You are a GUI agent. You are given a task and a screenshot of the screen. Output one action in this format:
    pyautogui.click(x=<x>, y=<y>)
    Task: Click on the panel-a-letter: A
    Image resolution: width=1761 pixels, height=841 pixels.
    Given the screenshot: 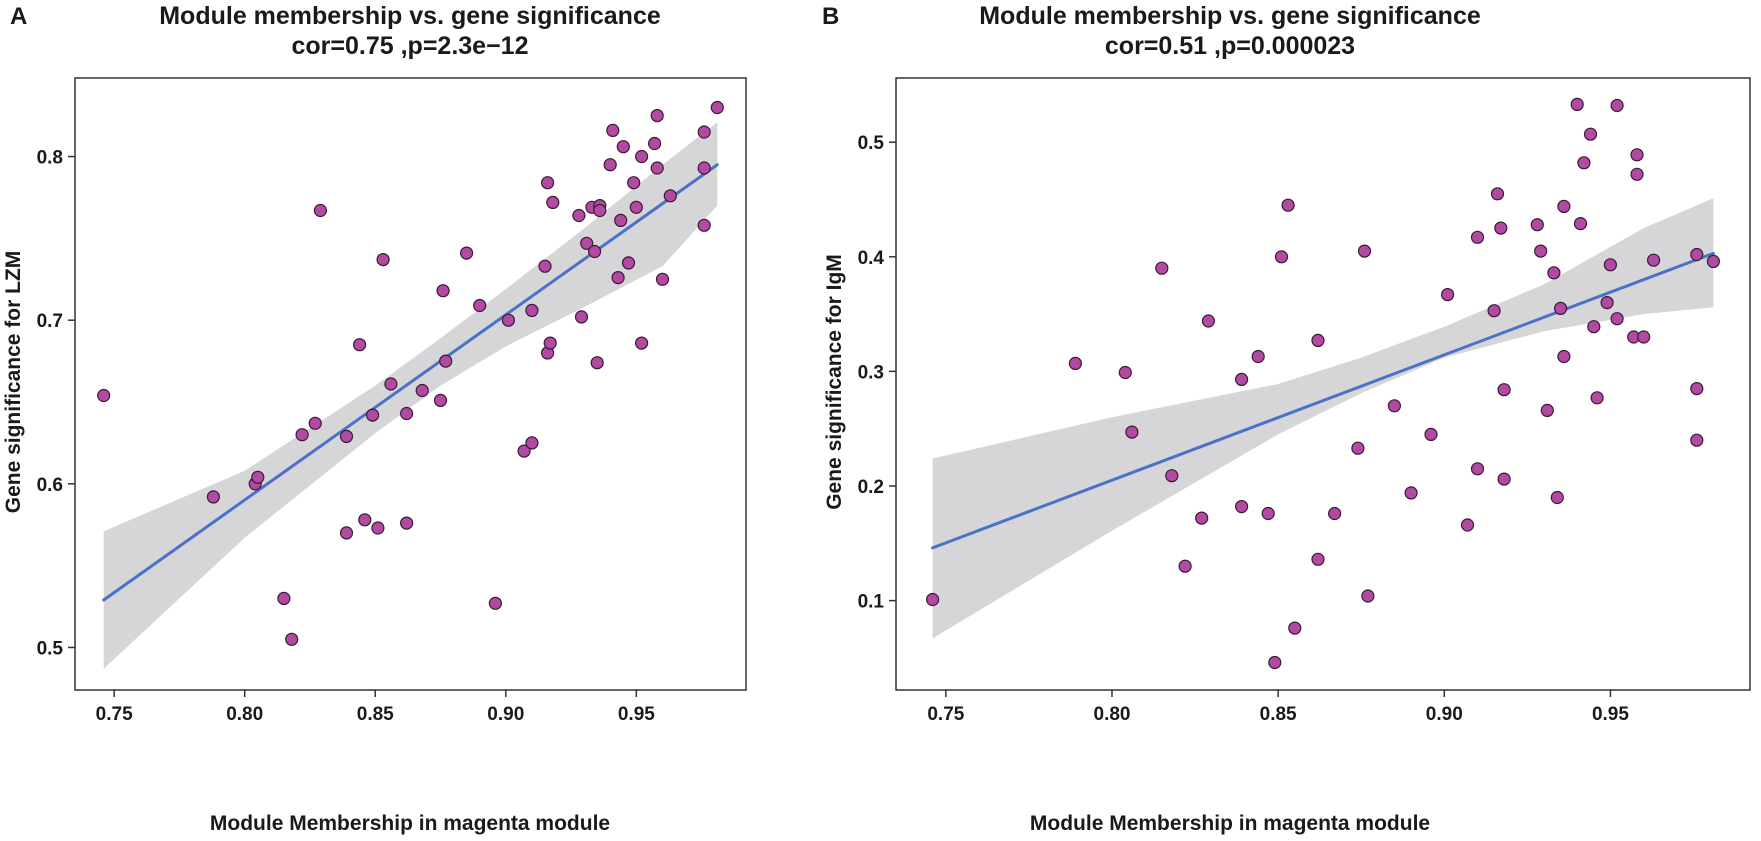 What is the action you would take?
    pyautogui.click(x=18, y=16)
    